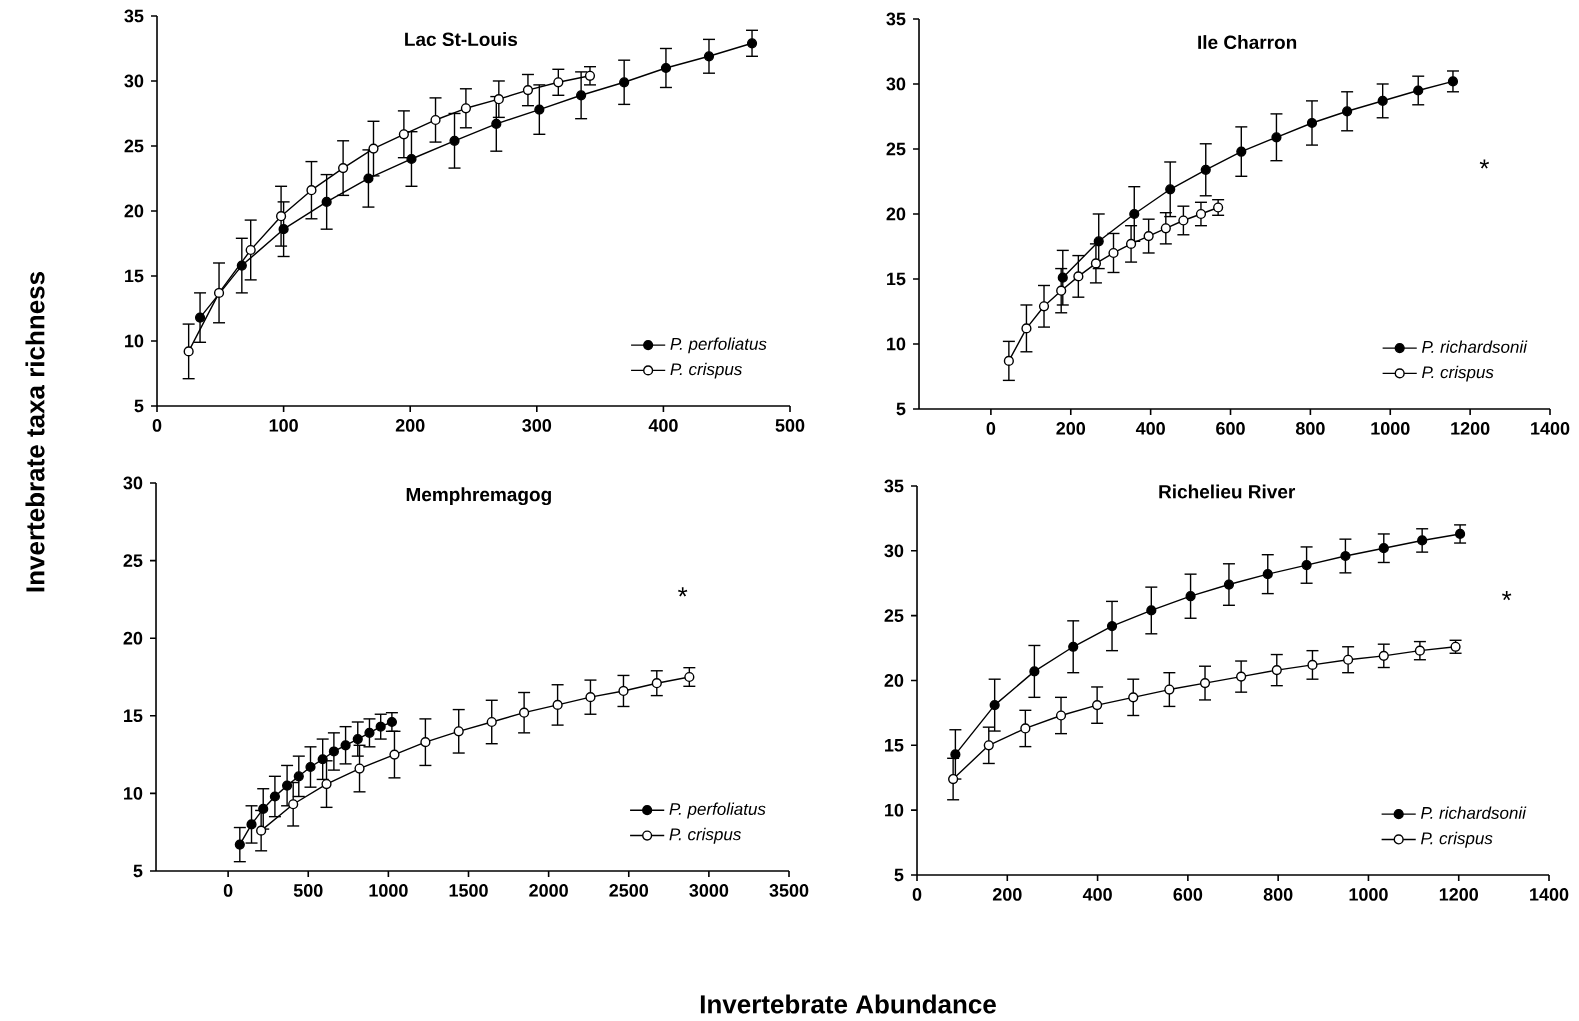 Image resolution: width=1579 pixels, height=1021 pixels. What do you see at coordinates (1007, 894) in the screenshot?
I see `x-tick-label: 200` at bounding box center [1007, 894].